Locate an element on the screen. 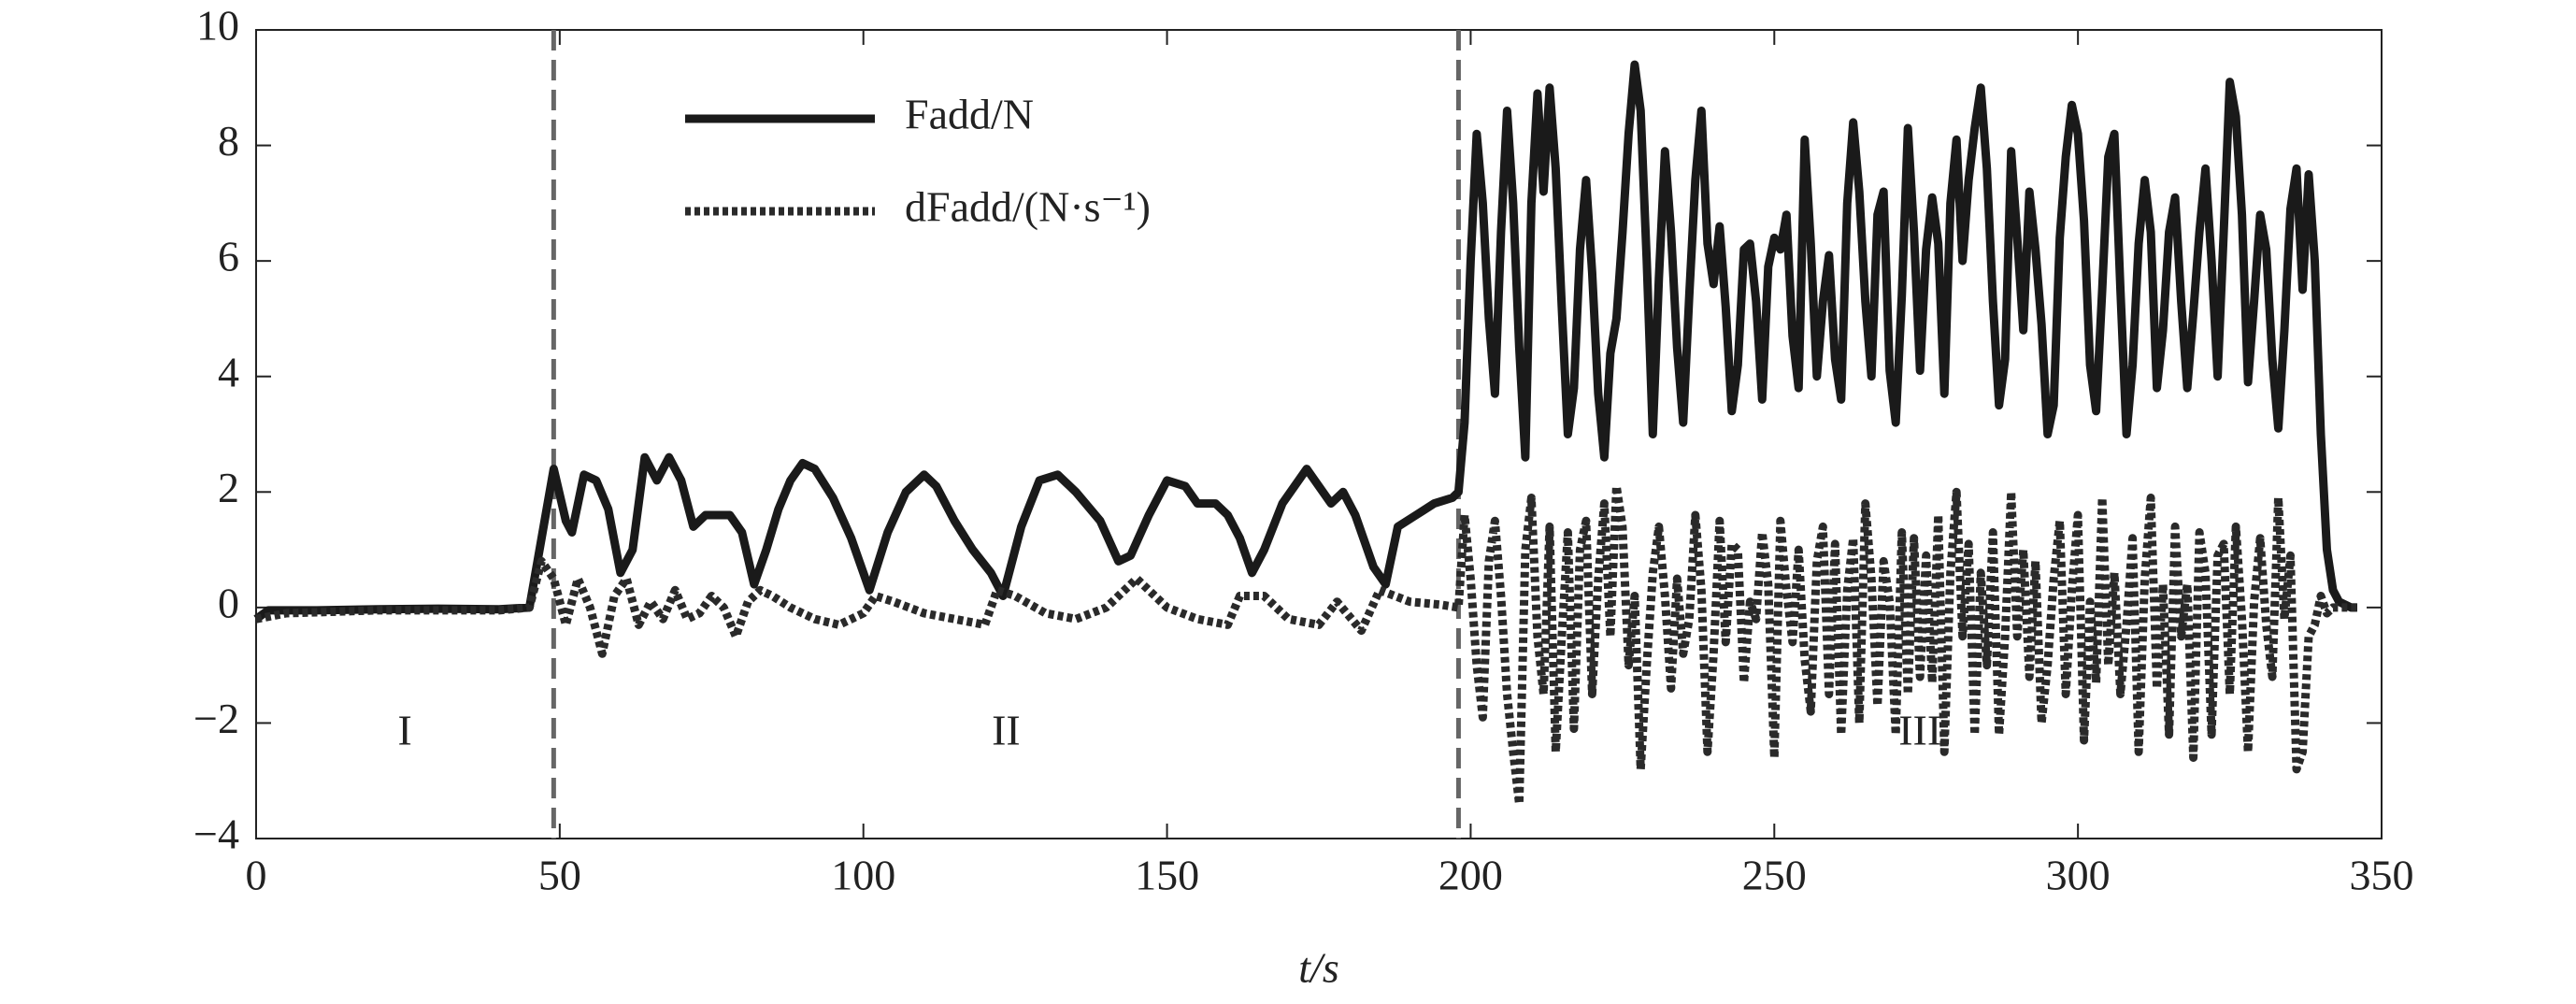 This screenshot has width=2576, height=1004. legend-label: Fadd/N is located at coordinates (969, 114).